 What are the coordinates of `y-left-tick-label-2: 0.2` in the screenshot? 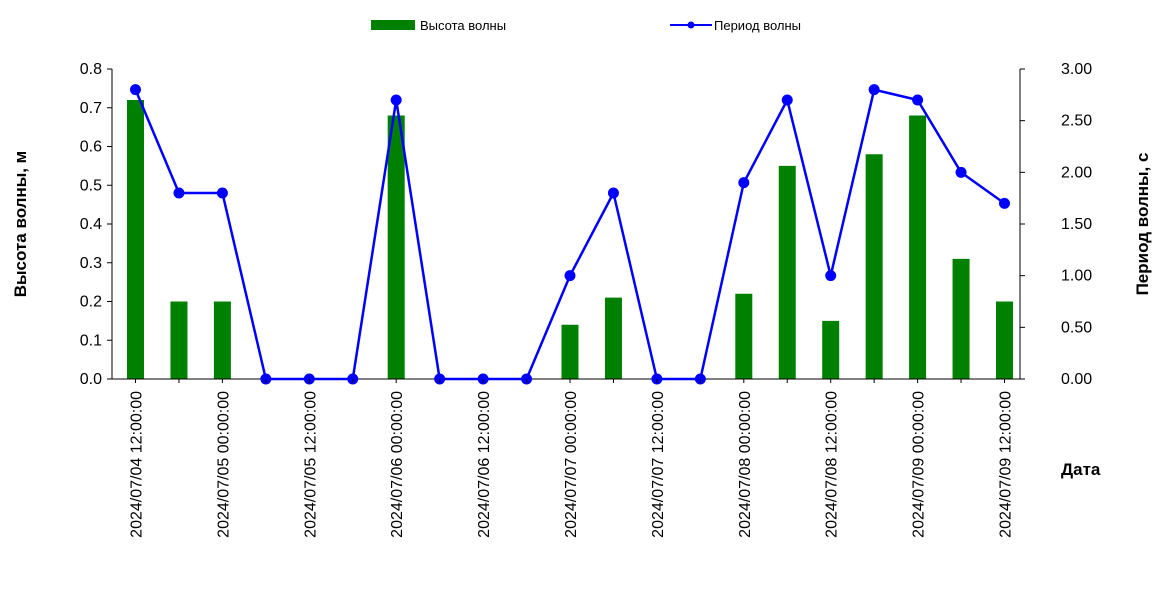 It's located at (91, 302).